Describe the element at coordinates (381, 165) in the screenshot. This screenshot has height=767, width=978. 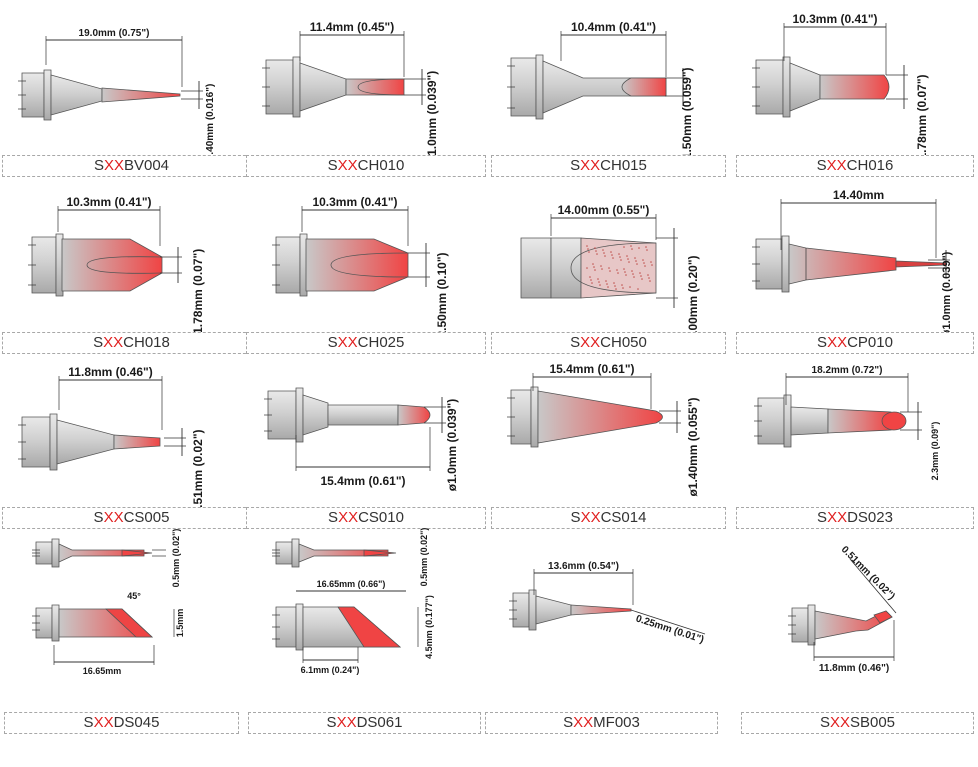
I see `tip-code-suffix: CH010` at that location.